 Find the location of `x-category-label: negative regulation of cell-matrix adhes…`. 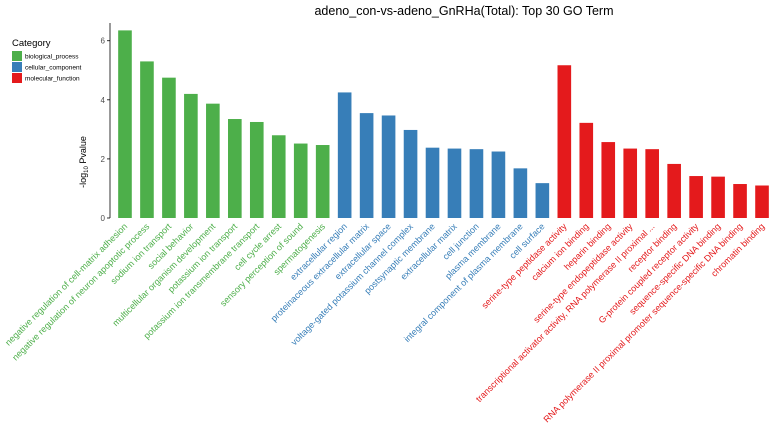

x-category-label: negative regulation of cell-matrix adhes… is located at coordinates (66, 284).